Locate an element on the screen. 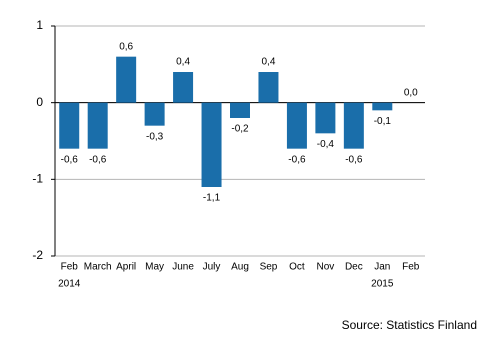 Image resolution: width=494 pixels, height=339 pixels. x-tick-label: May is located at coordinates (154, 267).